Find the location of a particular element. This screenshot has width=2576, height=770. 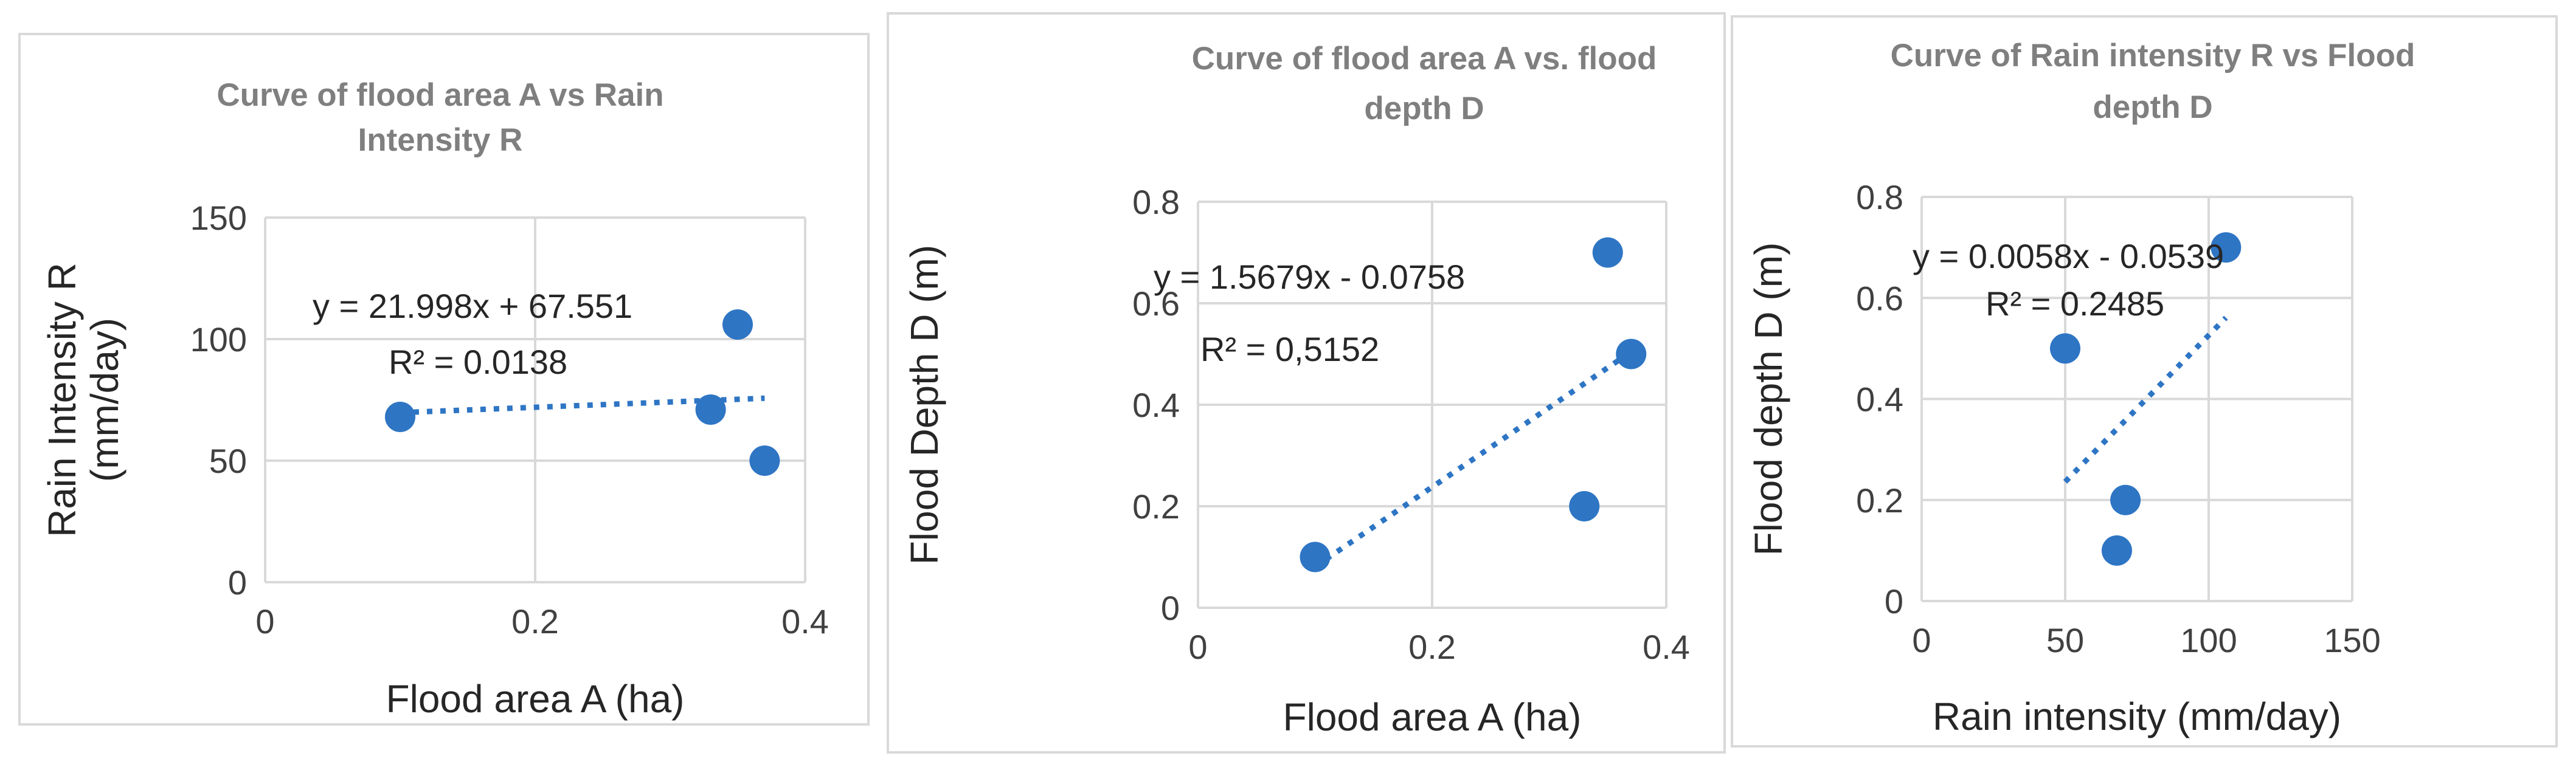

y-axis-title-line: (mm/day) is located at coordinates (104, 400).